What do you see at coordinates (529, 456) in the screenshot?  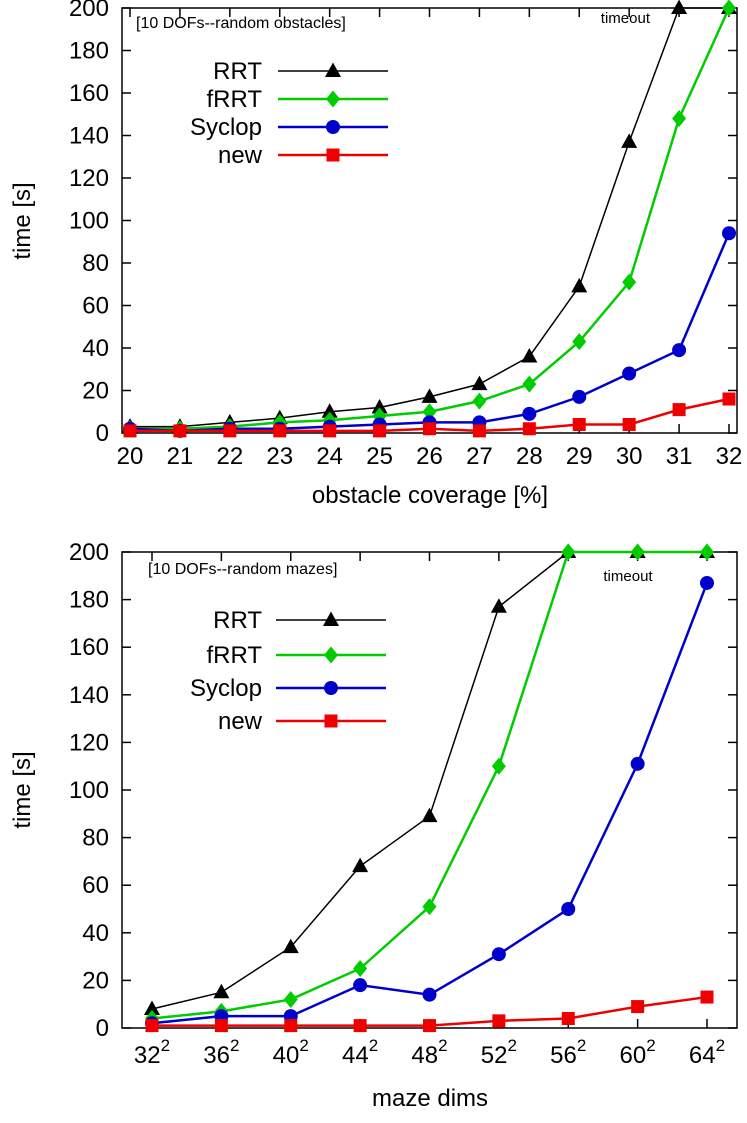 I see `x-tick-label: 28` at bounding box center [529, 456].